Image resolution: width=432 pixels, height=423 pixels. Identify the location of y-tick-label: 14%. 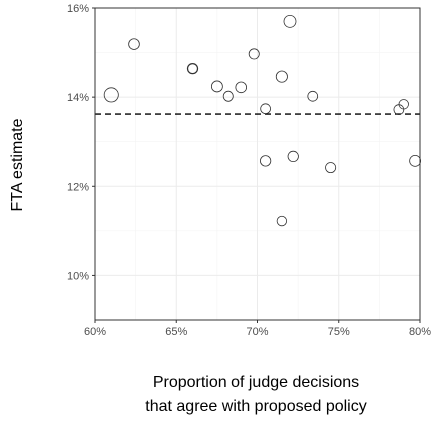
(78, 98).